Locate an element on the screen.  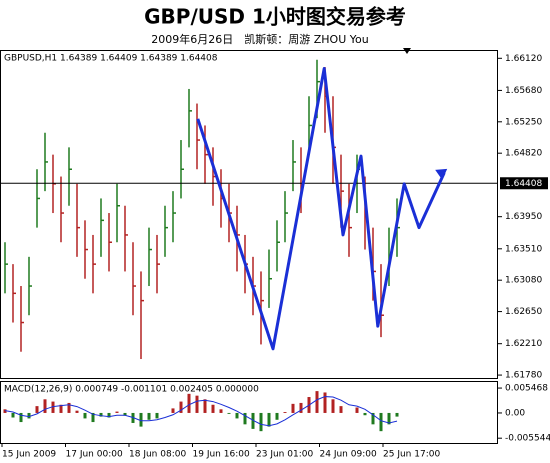
y-tick-label: -0.005544 is located at coordinates (527, 439).